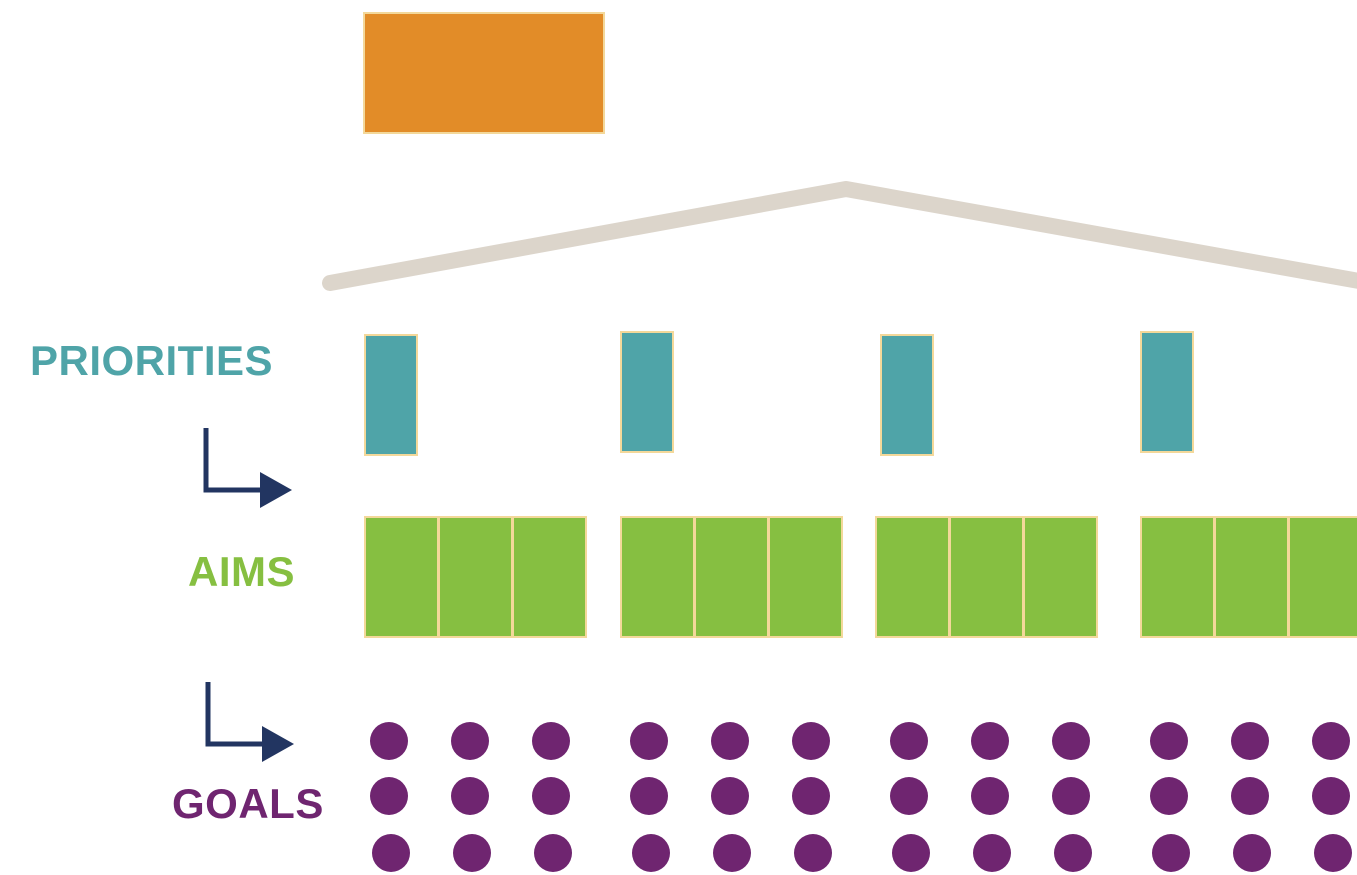 This screenshot has width=1357, height=875. Describe the element at coordinates (248, 803) in the screenshot. I see `goals-label: GOALS` at that location.